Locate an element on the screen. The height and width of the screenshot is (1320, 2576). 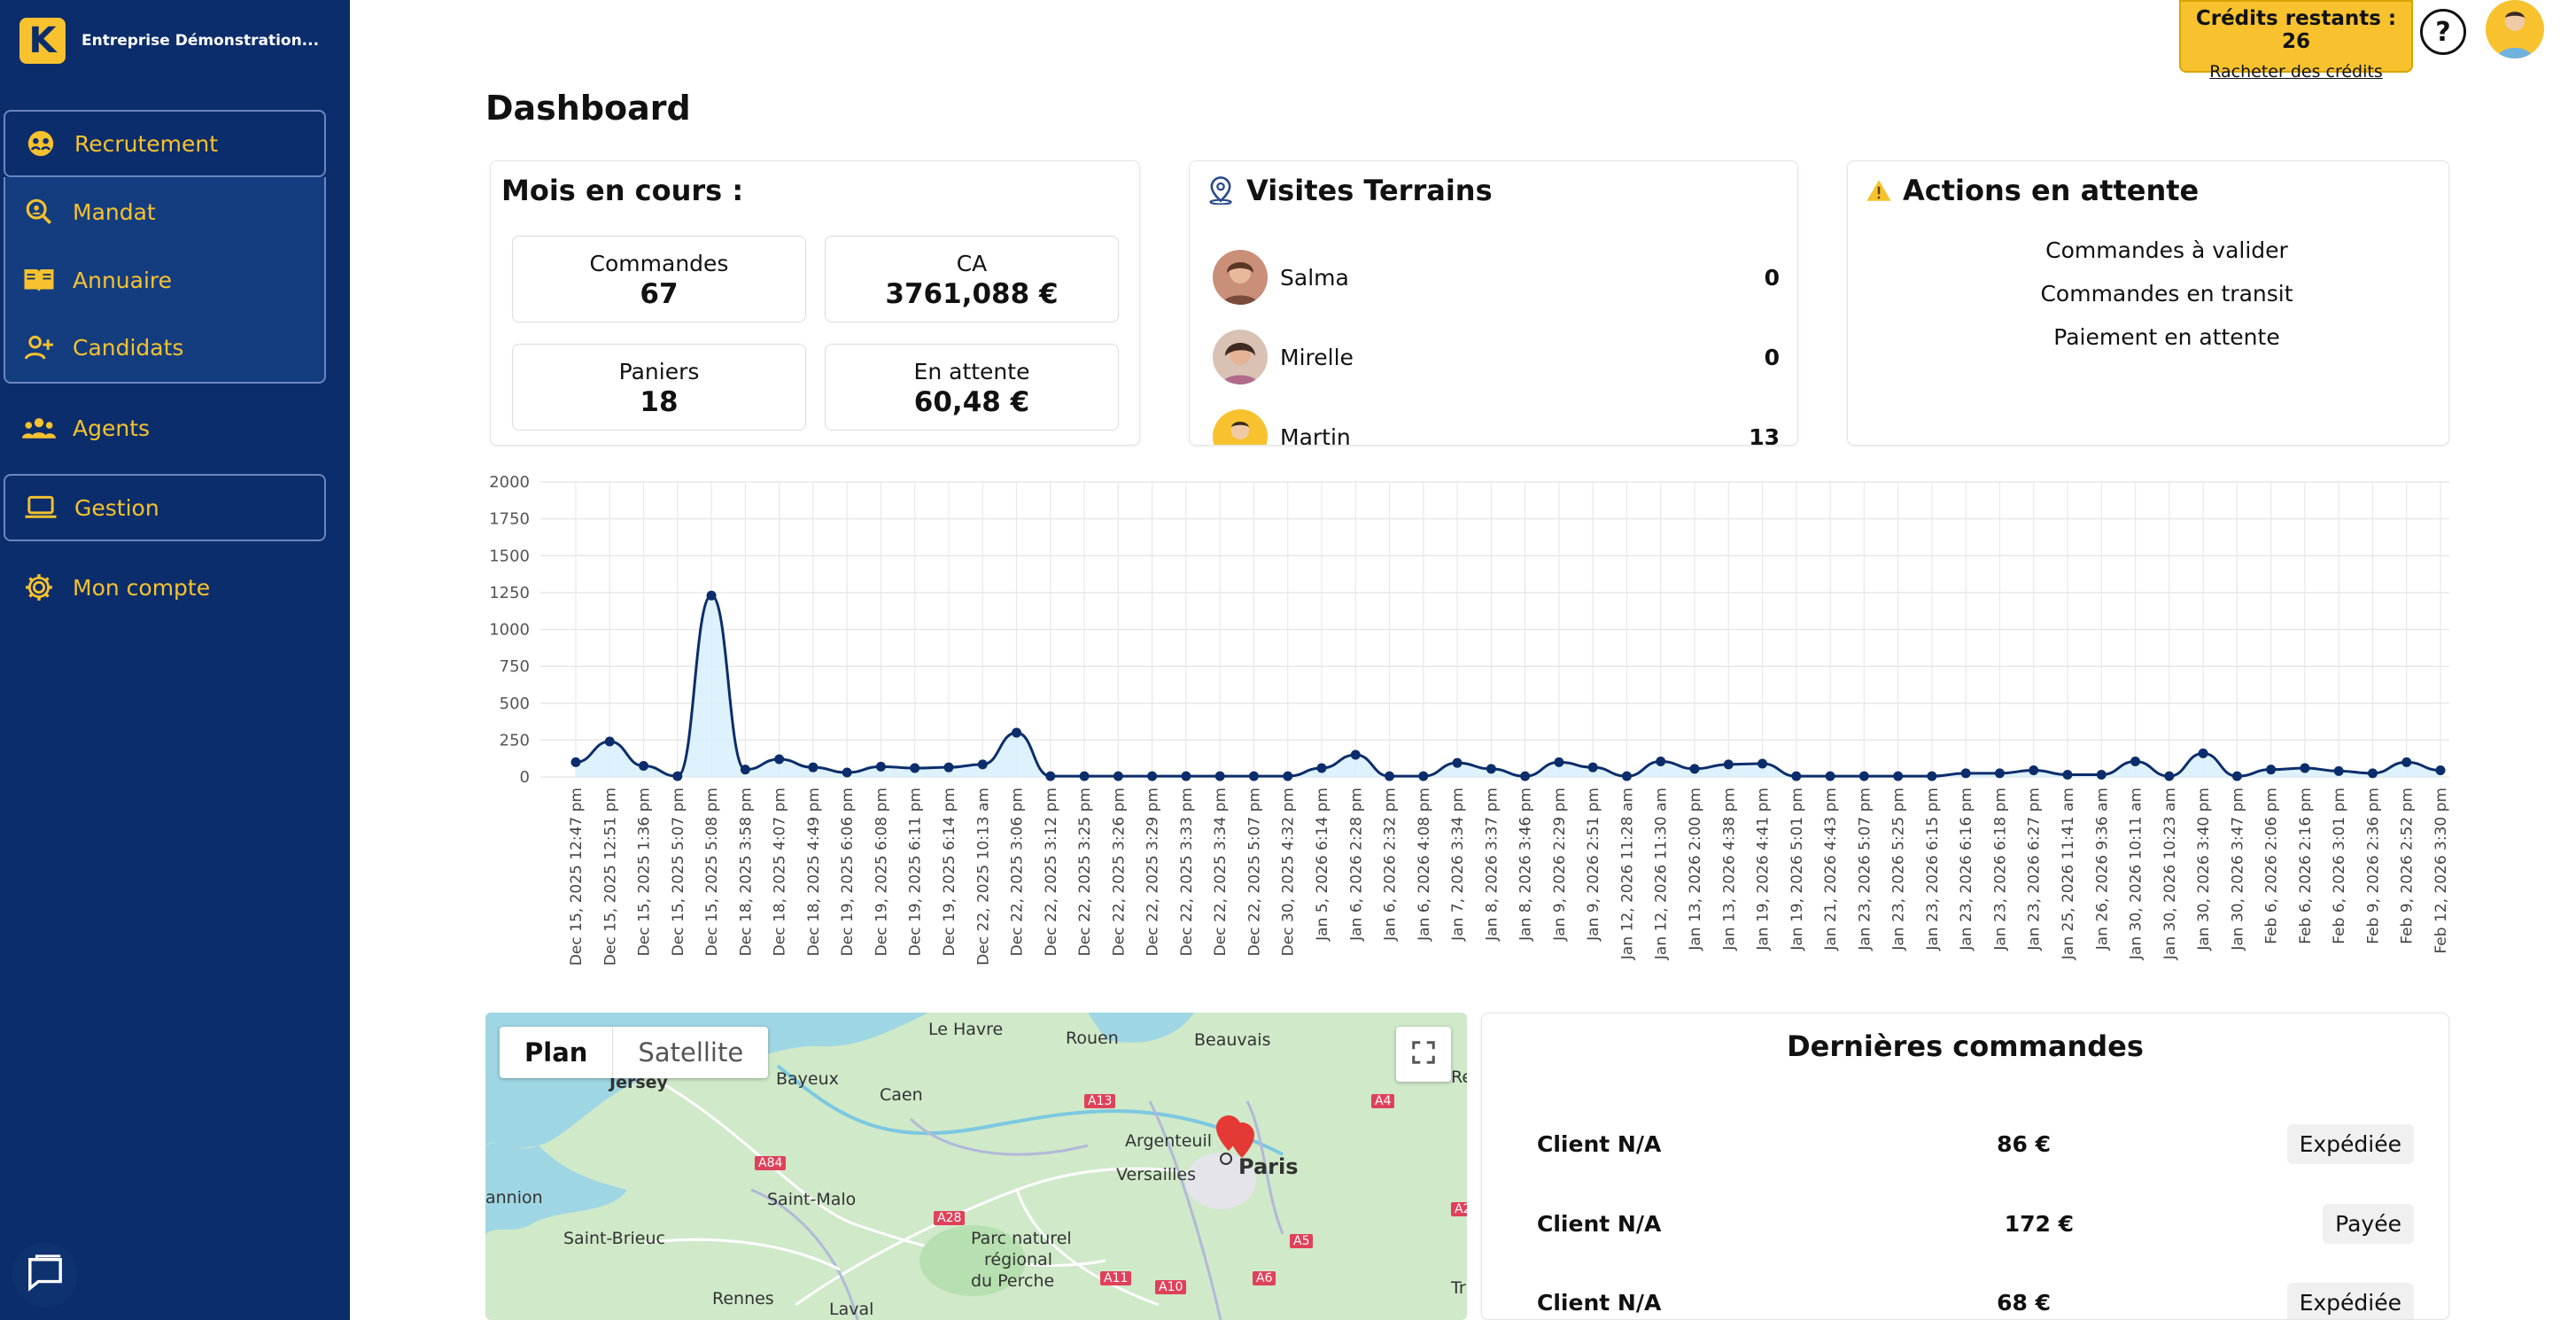
help-icon: ? is located at coordinates (2443, 32).